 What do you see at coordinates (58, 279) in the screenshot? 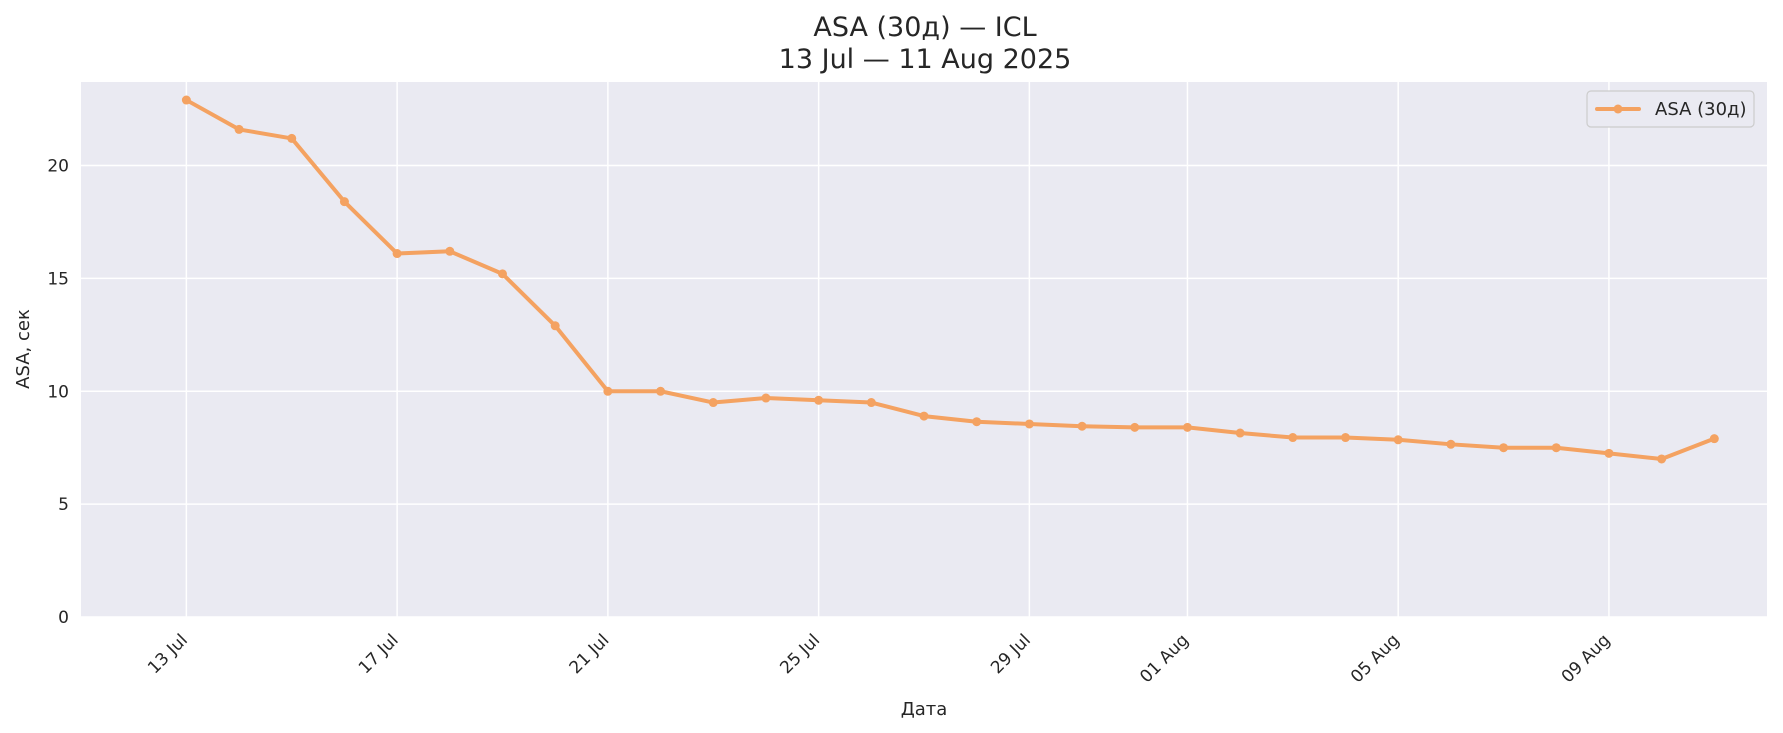
I see `y-tick-label: 15` at bounding box center [58, 279].